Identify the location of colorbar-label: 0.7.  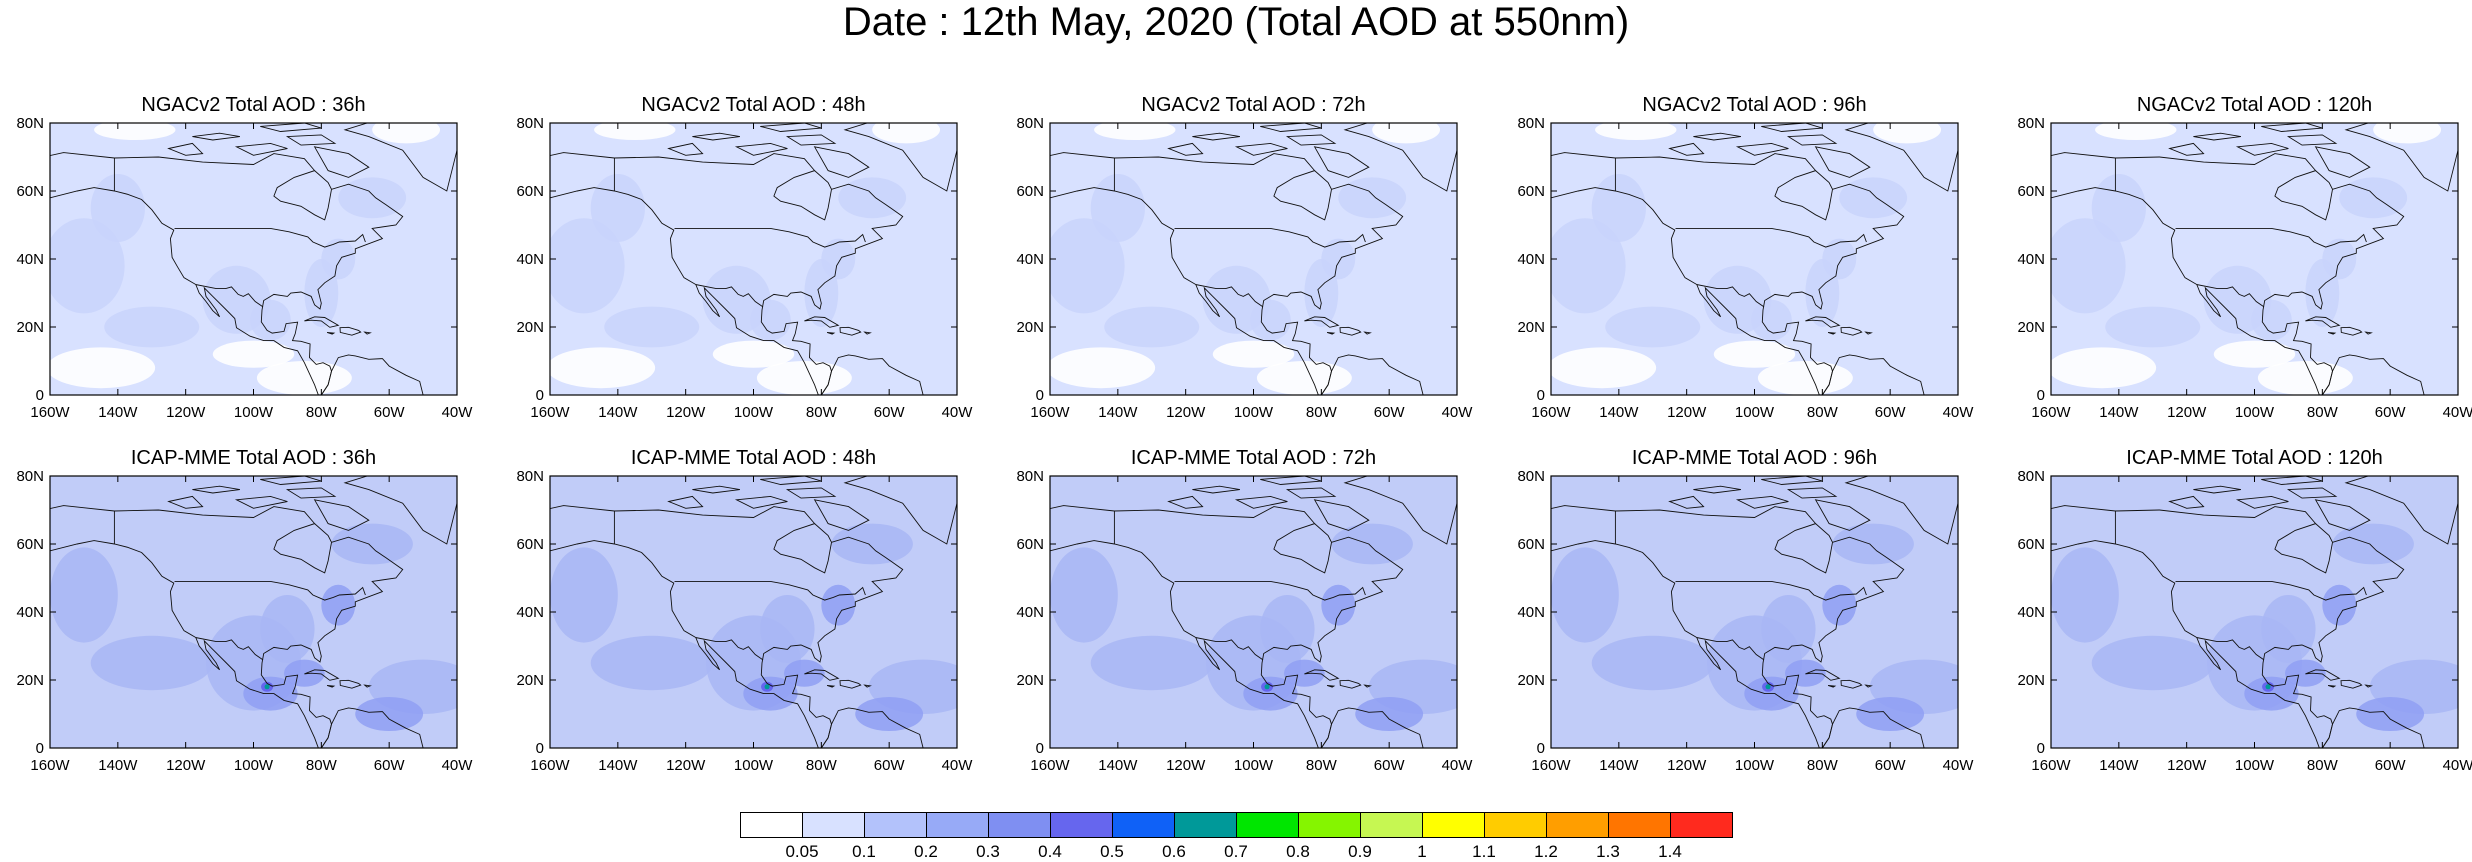
(1236, 851).